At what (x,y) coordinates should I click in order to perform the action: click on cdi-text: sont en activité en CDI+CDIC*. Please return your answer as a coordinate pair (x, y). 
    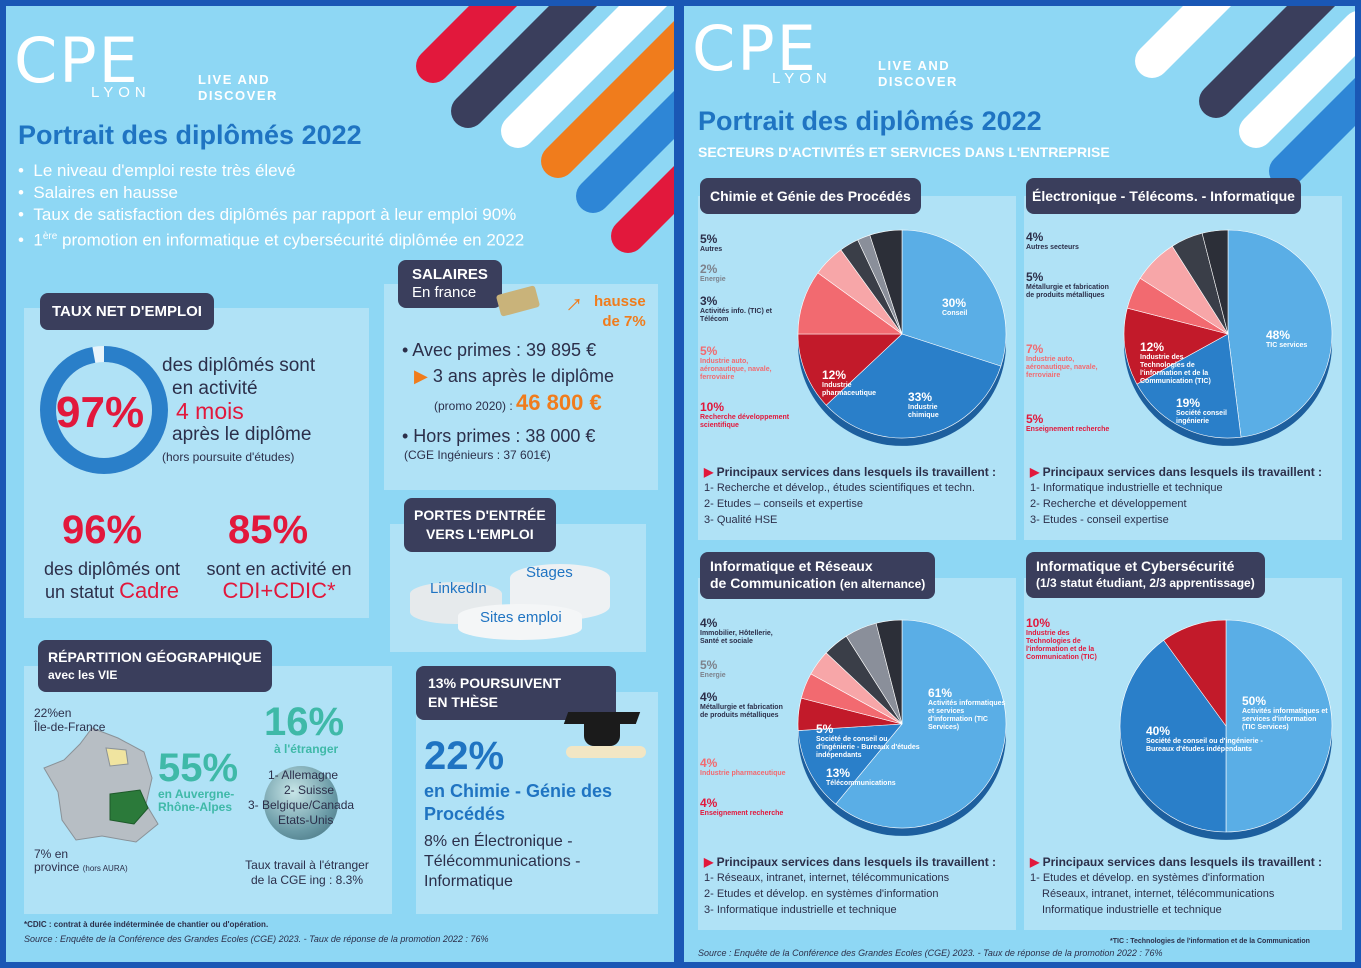
    Looking at the image, I should click on (279, 581).